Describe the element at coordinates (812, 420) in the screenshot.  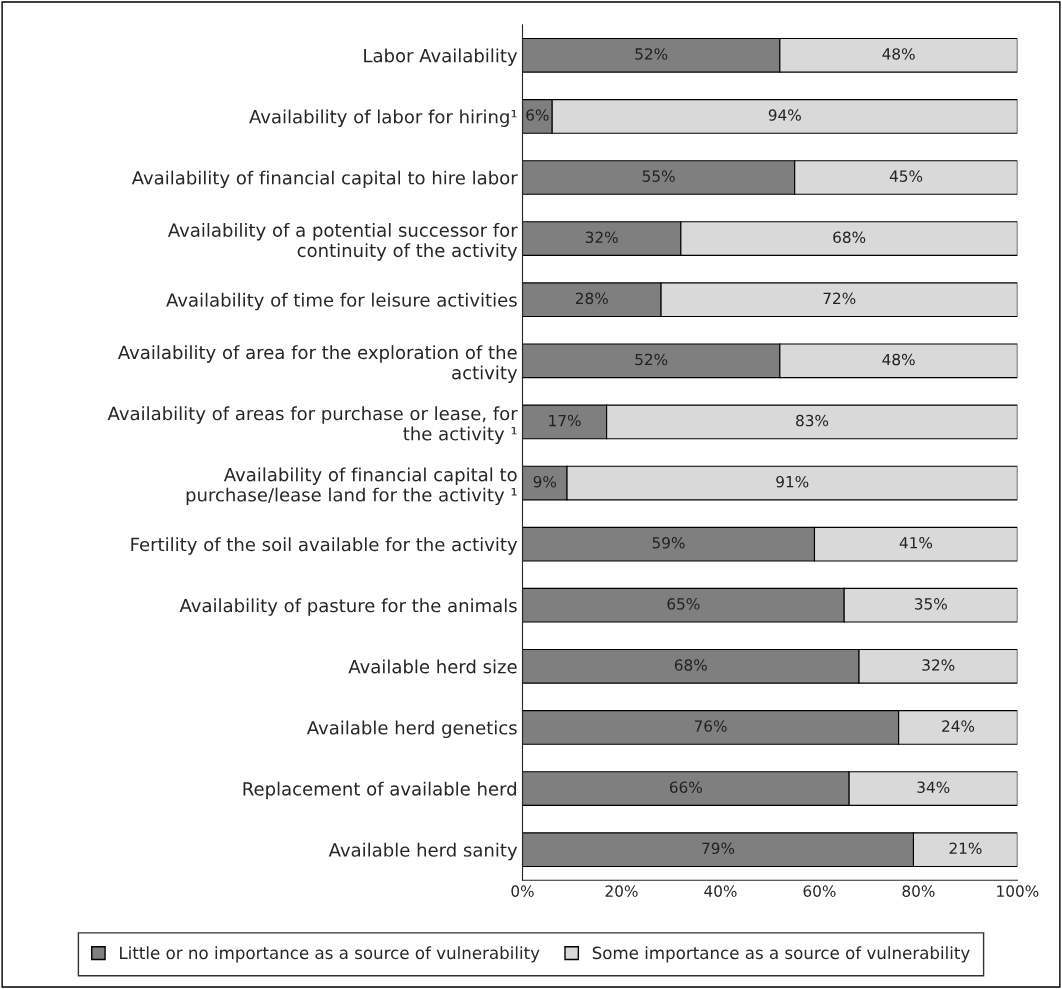
I see `data-label: 83%` at that location.